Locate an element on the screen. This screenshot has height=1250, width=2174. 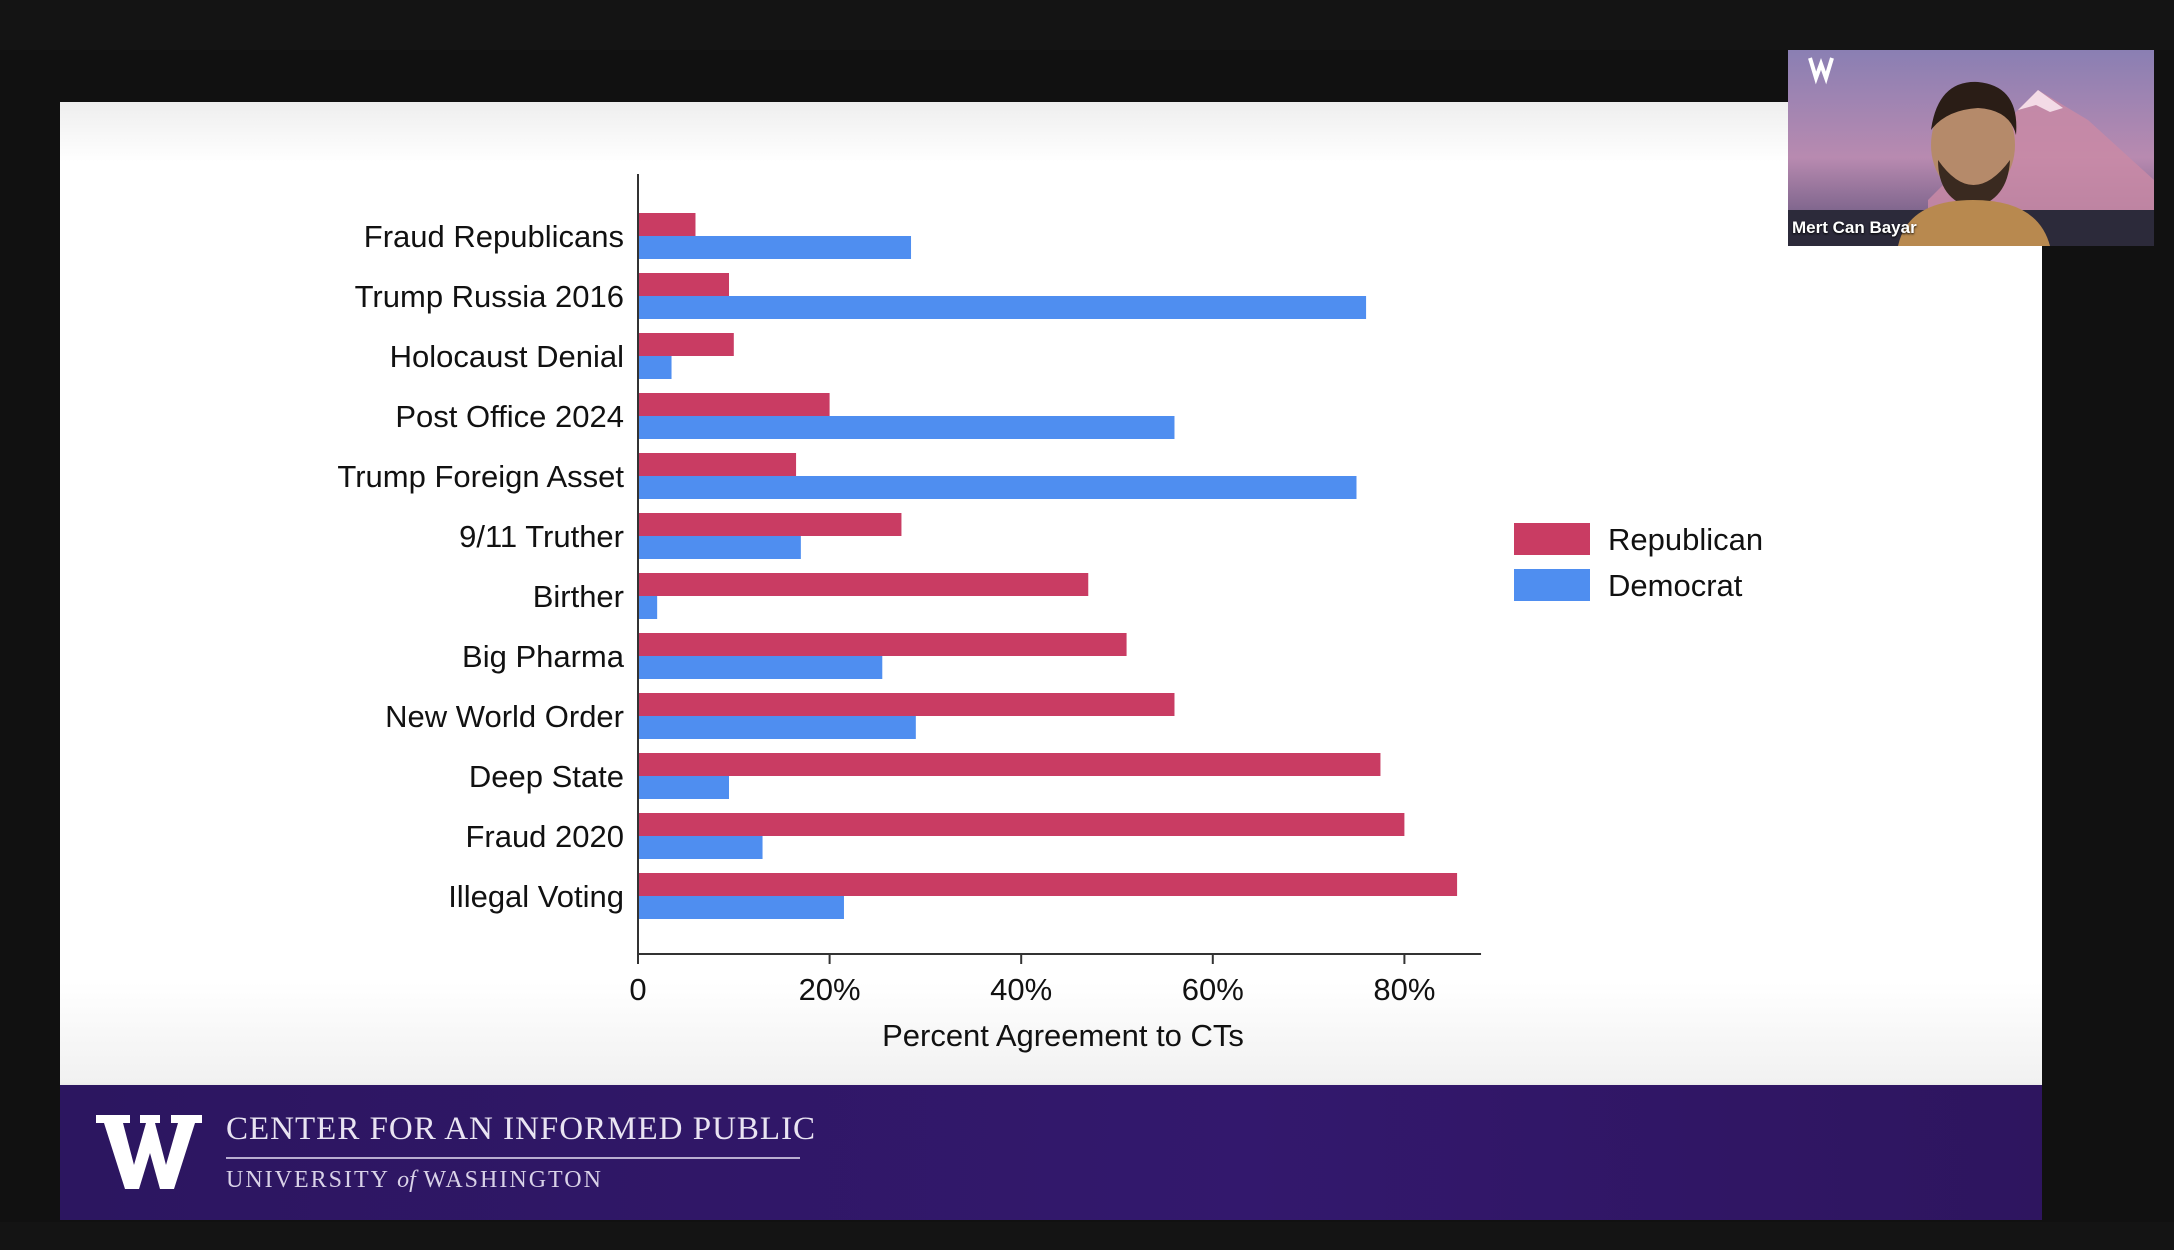
x-tick-labels: 0 20% 40% 60% 80% is located at coordinates (1032, 989).